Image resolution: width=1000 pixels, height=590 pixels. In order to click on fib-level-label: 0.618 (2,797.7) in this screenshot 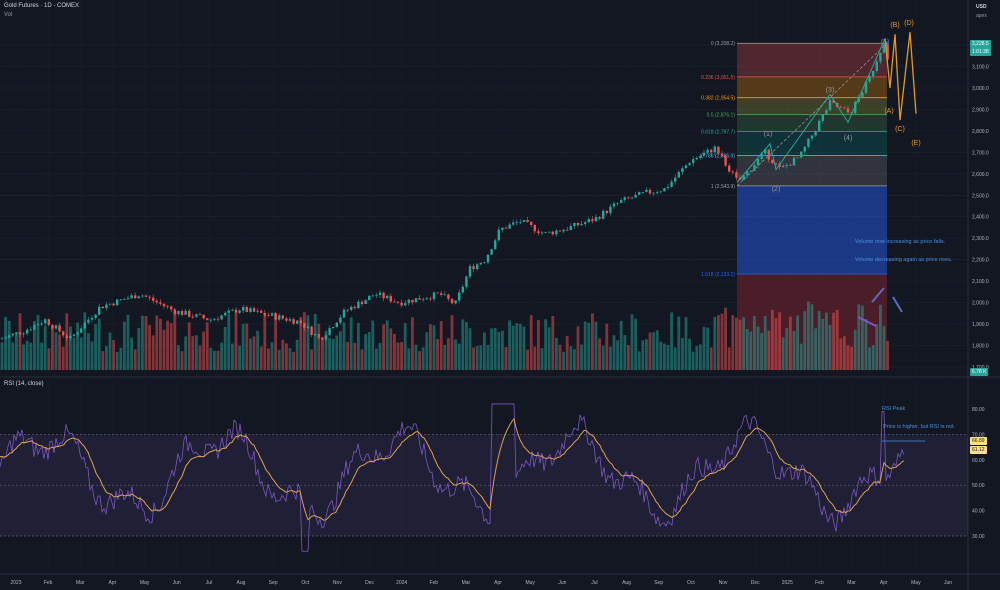, I will do `click(718, 132)`.